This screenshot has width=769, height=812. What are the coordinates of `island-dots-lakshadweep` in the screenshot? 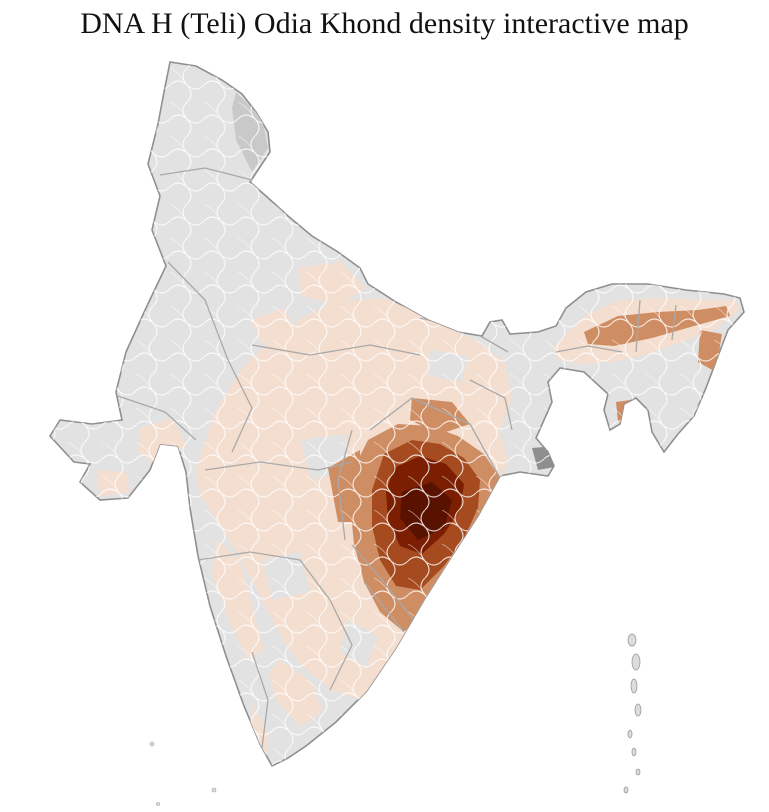 It's located at (183, 773).